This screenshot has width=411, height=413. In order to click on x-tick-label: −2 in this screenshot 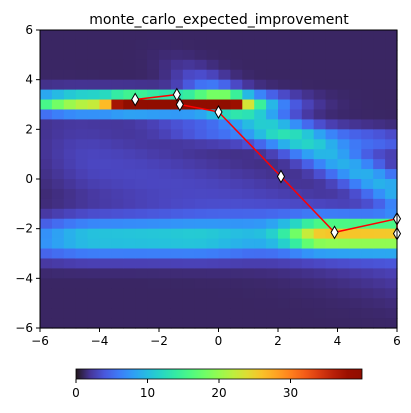, I will do `click(159, 341)`.